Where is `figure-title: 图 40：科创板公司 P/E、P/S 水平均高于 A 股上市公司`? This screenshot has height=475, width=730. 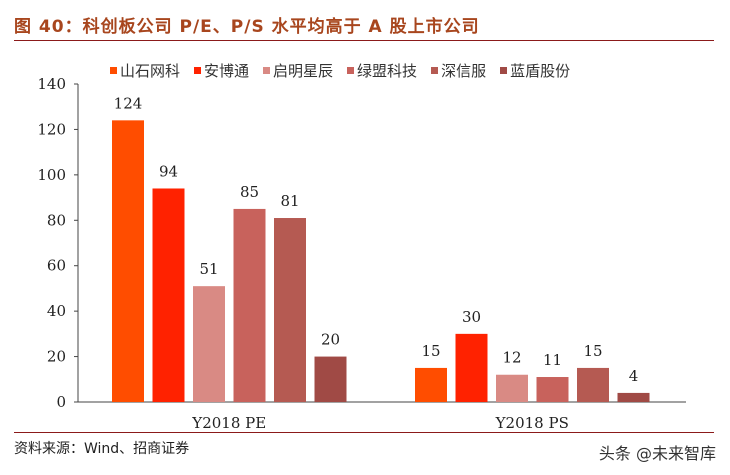
figure-title: 图 40：科创板公司 P/E、P/S 水平均高于 A 股上市公司 is located at coordinates (247, 27).